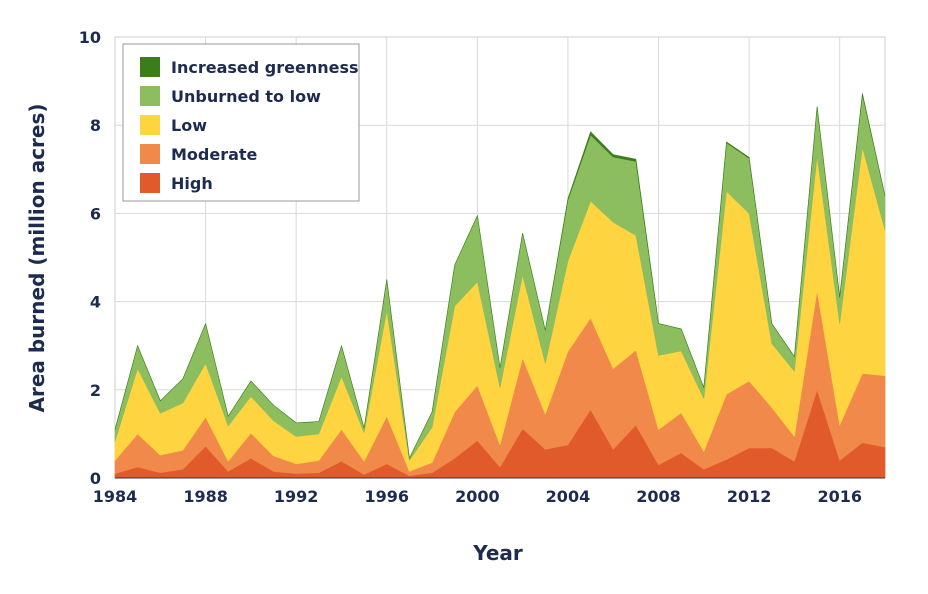  I want to click on x-tick-label: 2000, so click(477, 496).